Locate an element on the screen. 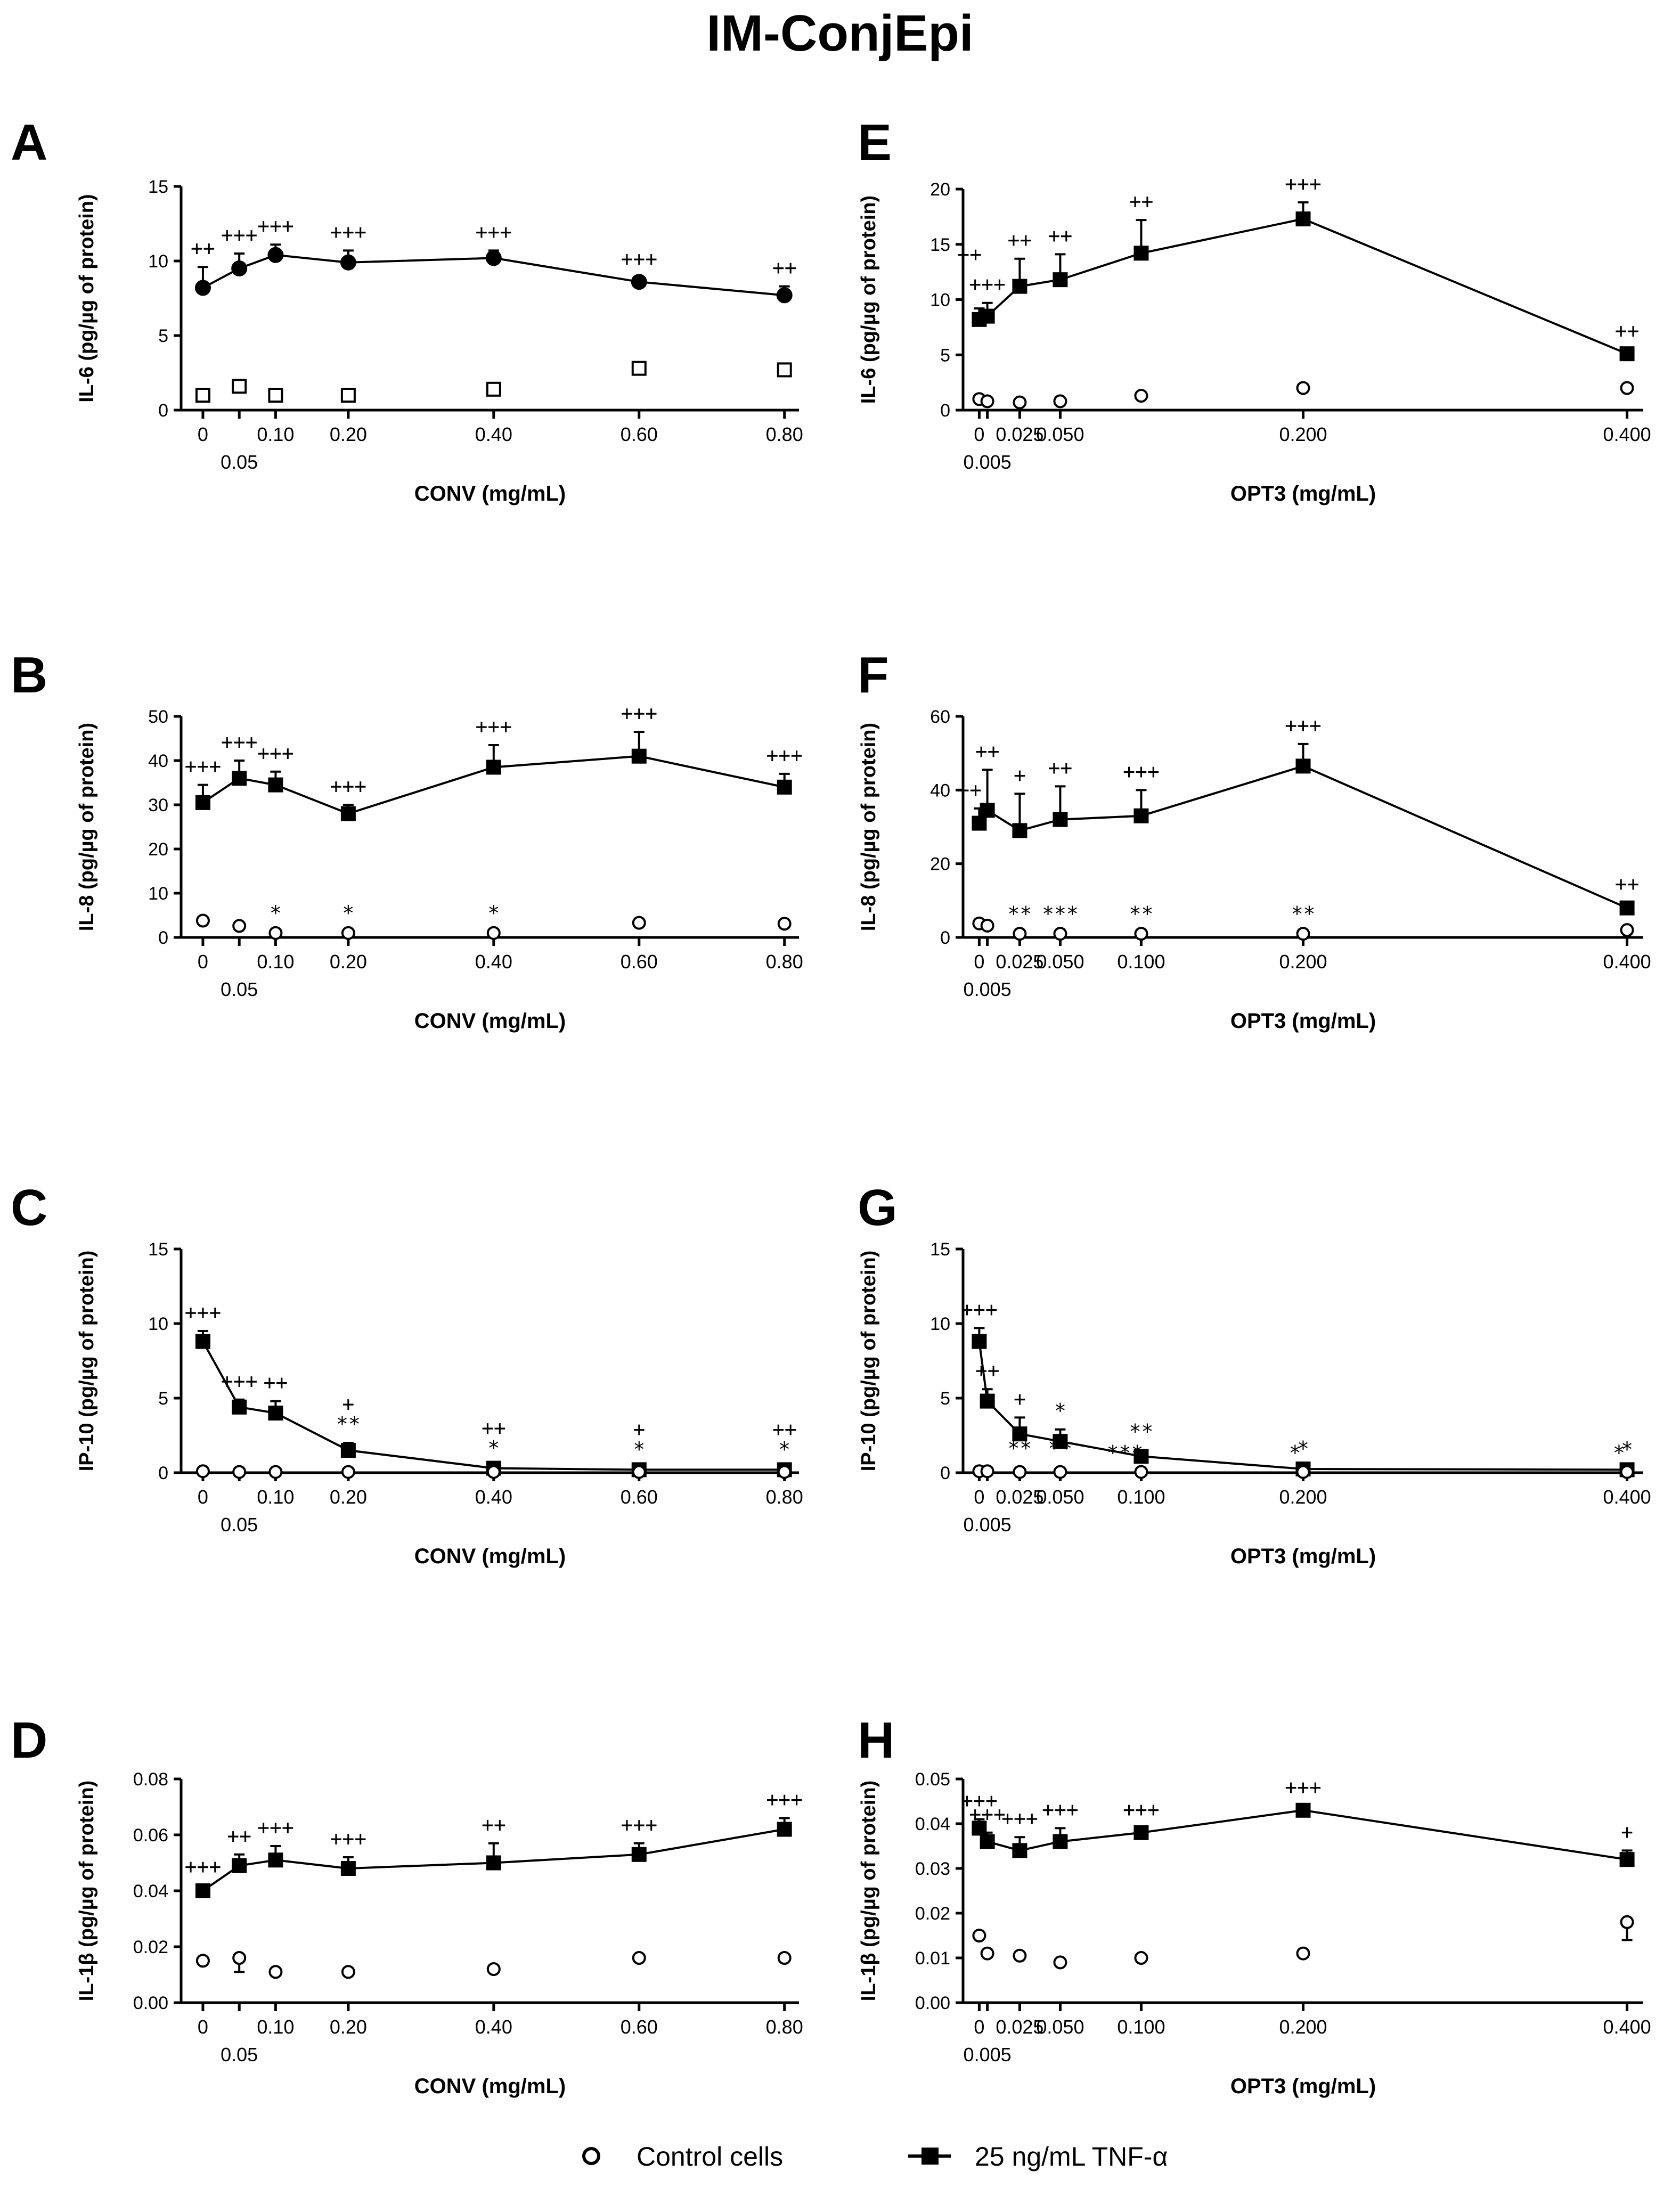 This screenshot has width=1680, height=2196. y-tick-label: 60 is located at coordinates (940, 717).